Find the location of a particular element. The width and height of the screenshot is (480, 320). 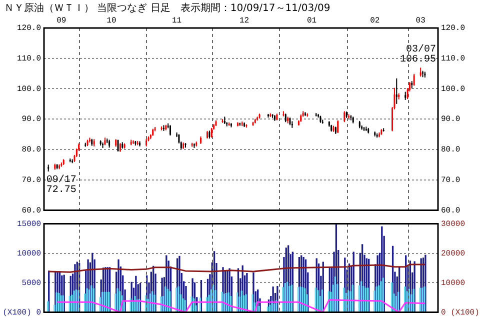

y-tick-label: 5000 is located at coordinates (32, 283).